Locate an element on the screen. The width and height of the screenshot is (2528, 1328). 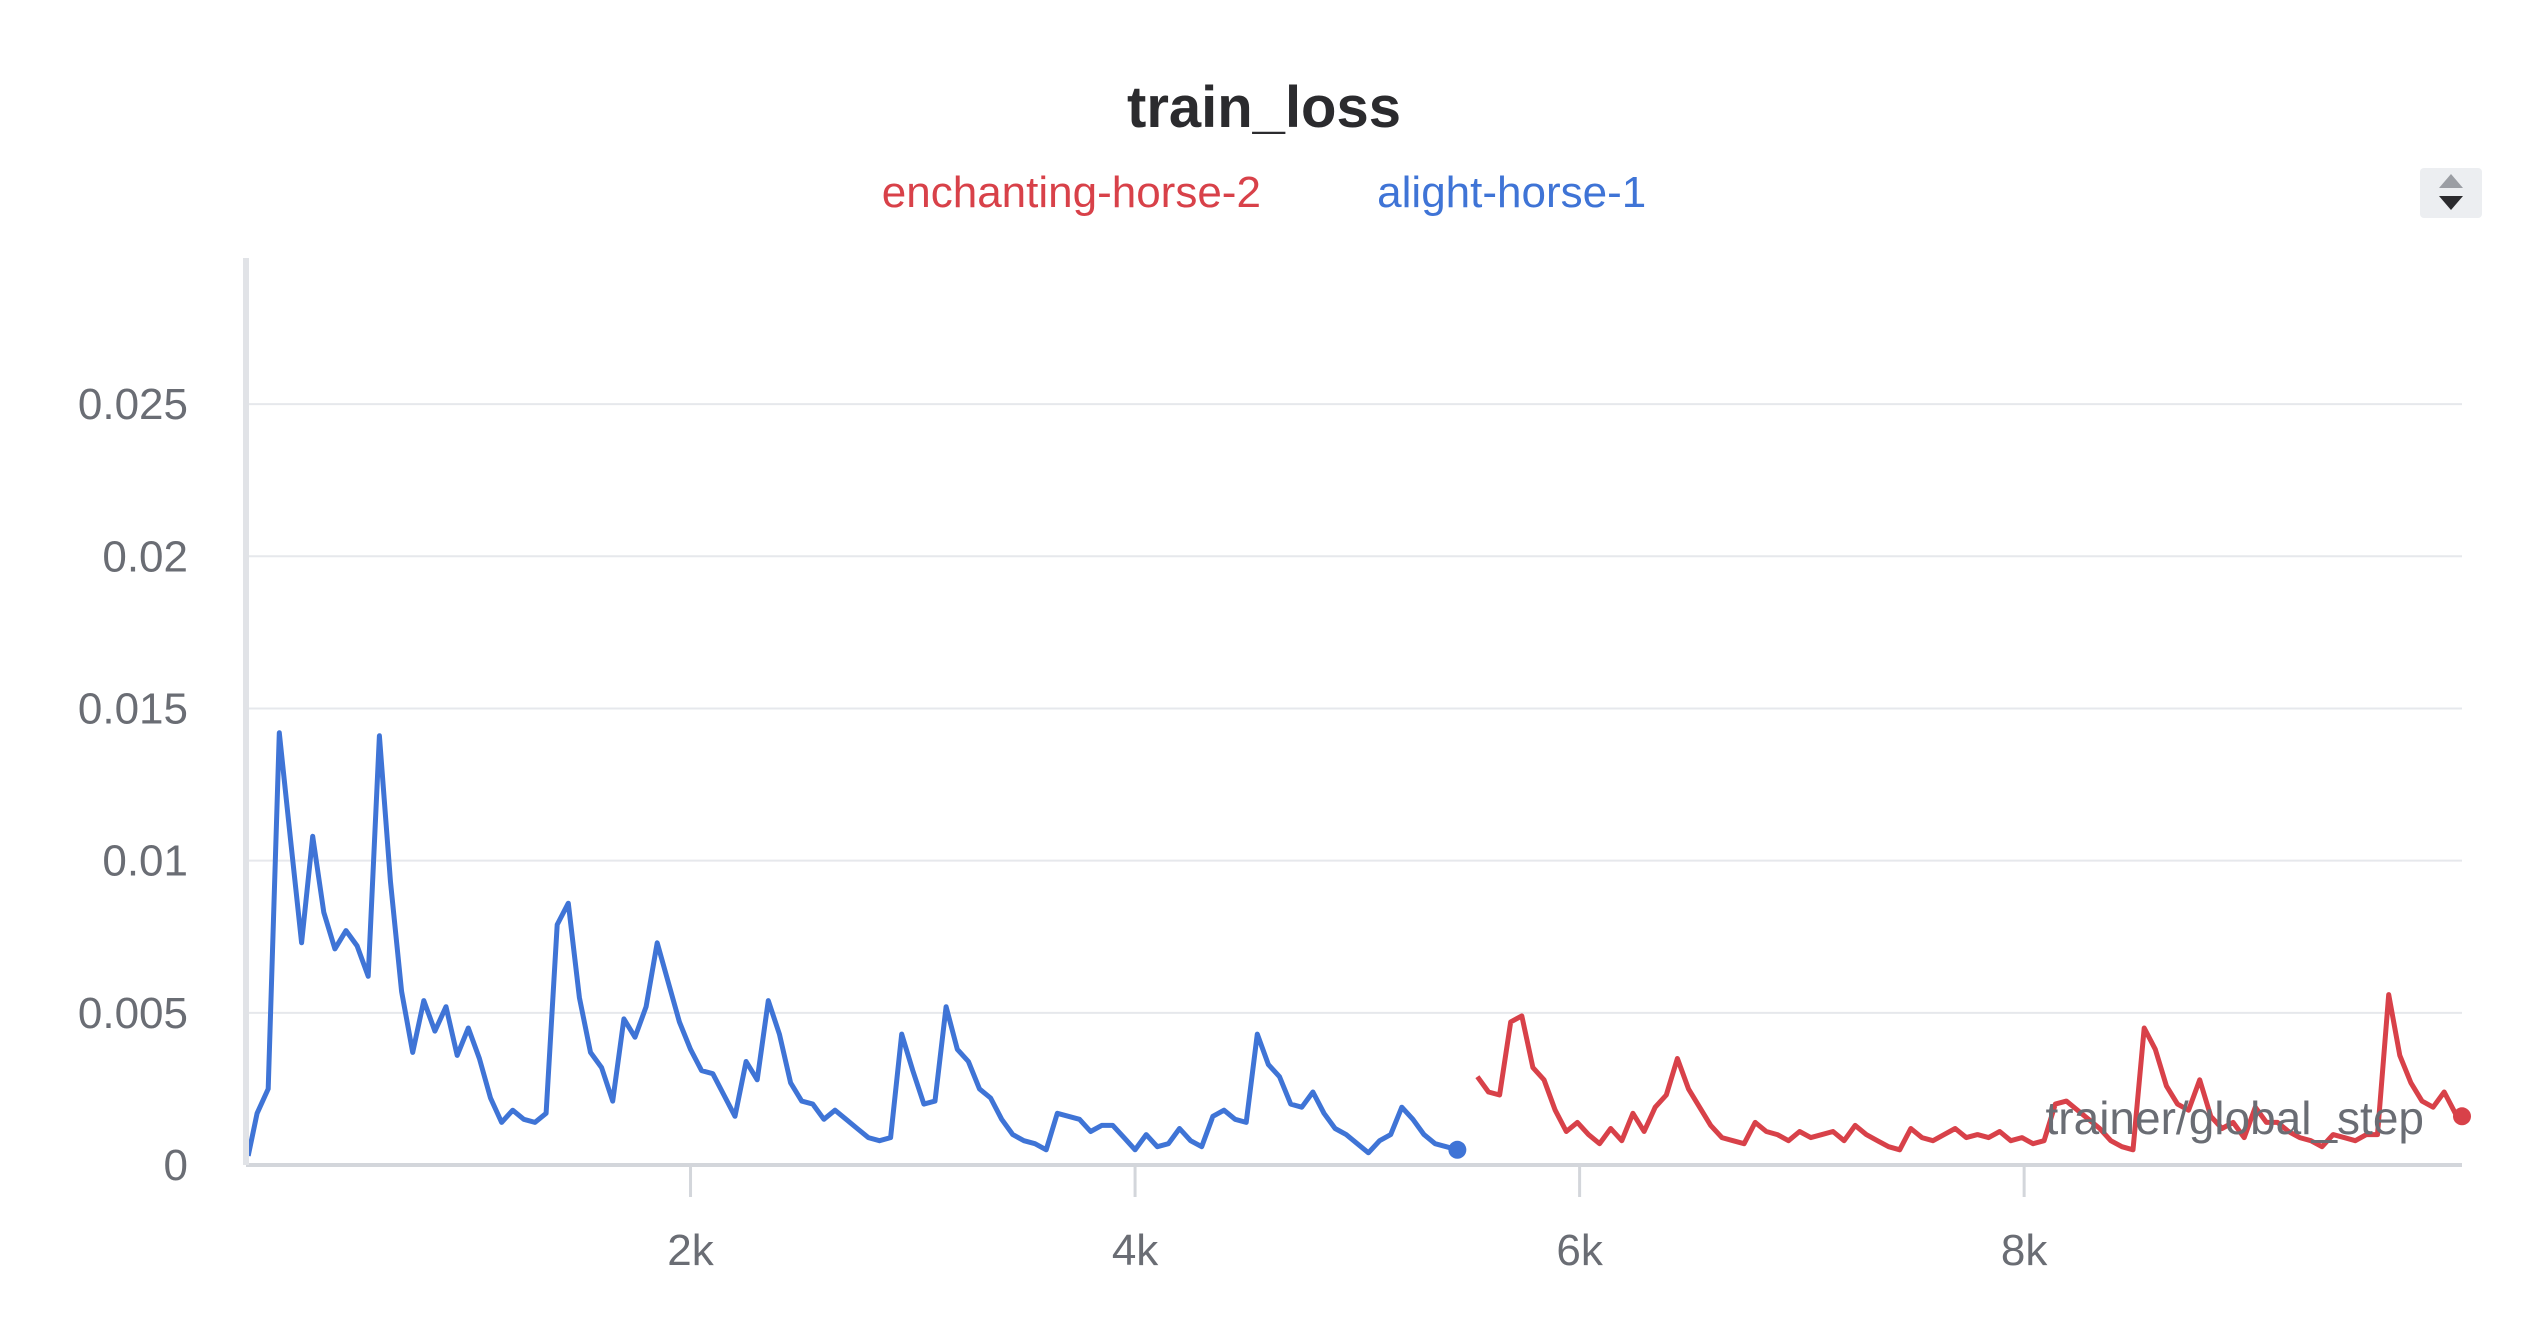
y-tick-label: 0.02 is located at coordinates (145, 556).